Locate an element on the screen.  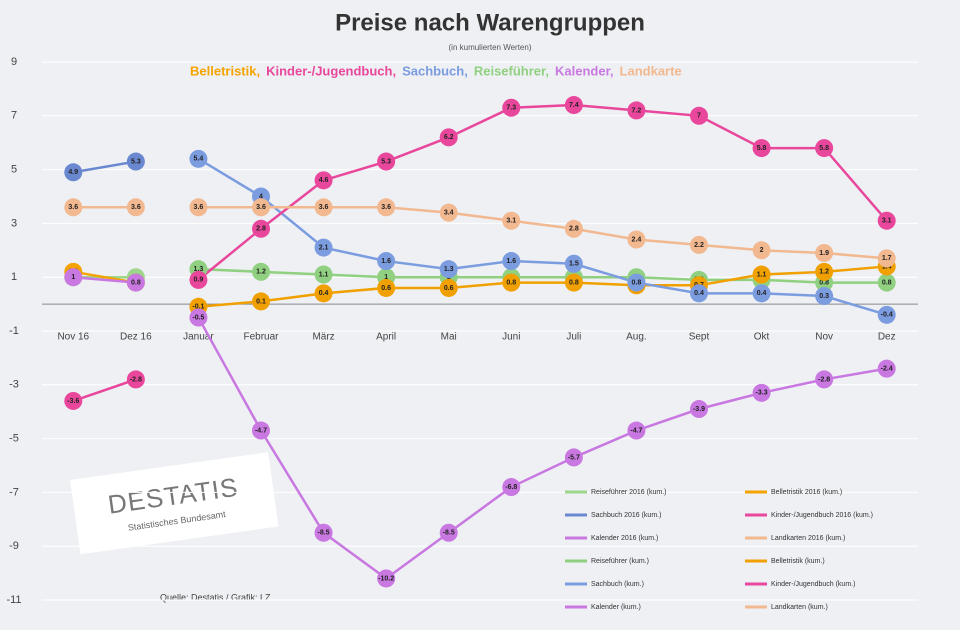
value-label: 0.6 is located at coordinates (449, 288).